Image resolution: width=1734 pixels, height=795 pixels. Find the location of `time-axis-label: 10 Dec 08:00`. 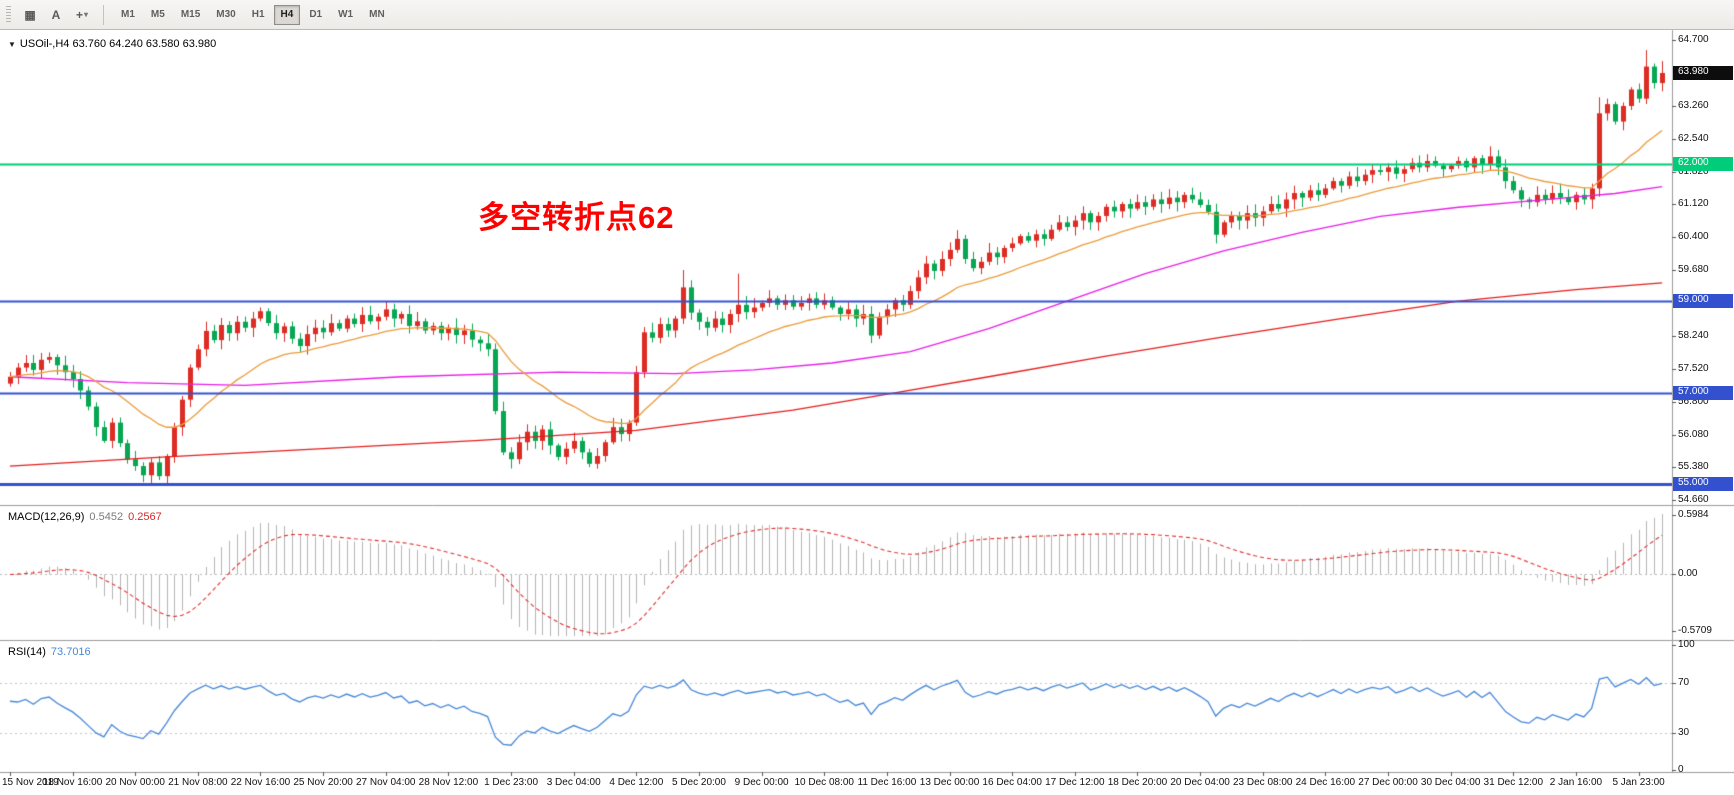

time-axis-label: 10 Dec 08:00 is located at coordinates (824, 782).